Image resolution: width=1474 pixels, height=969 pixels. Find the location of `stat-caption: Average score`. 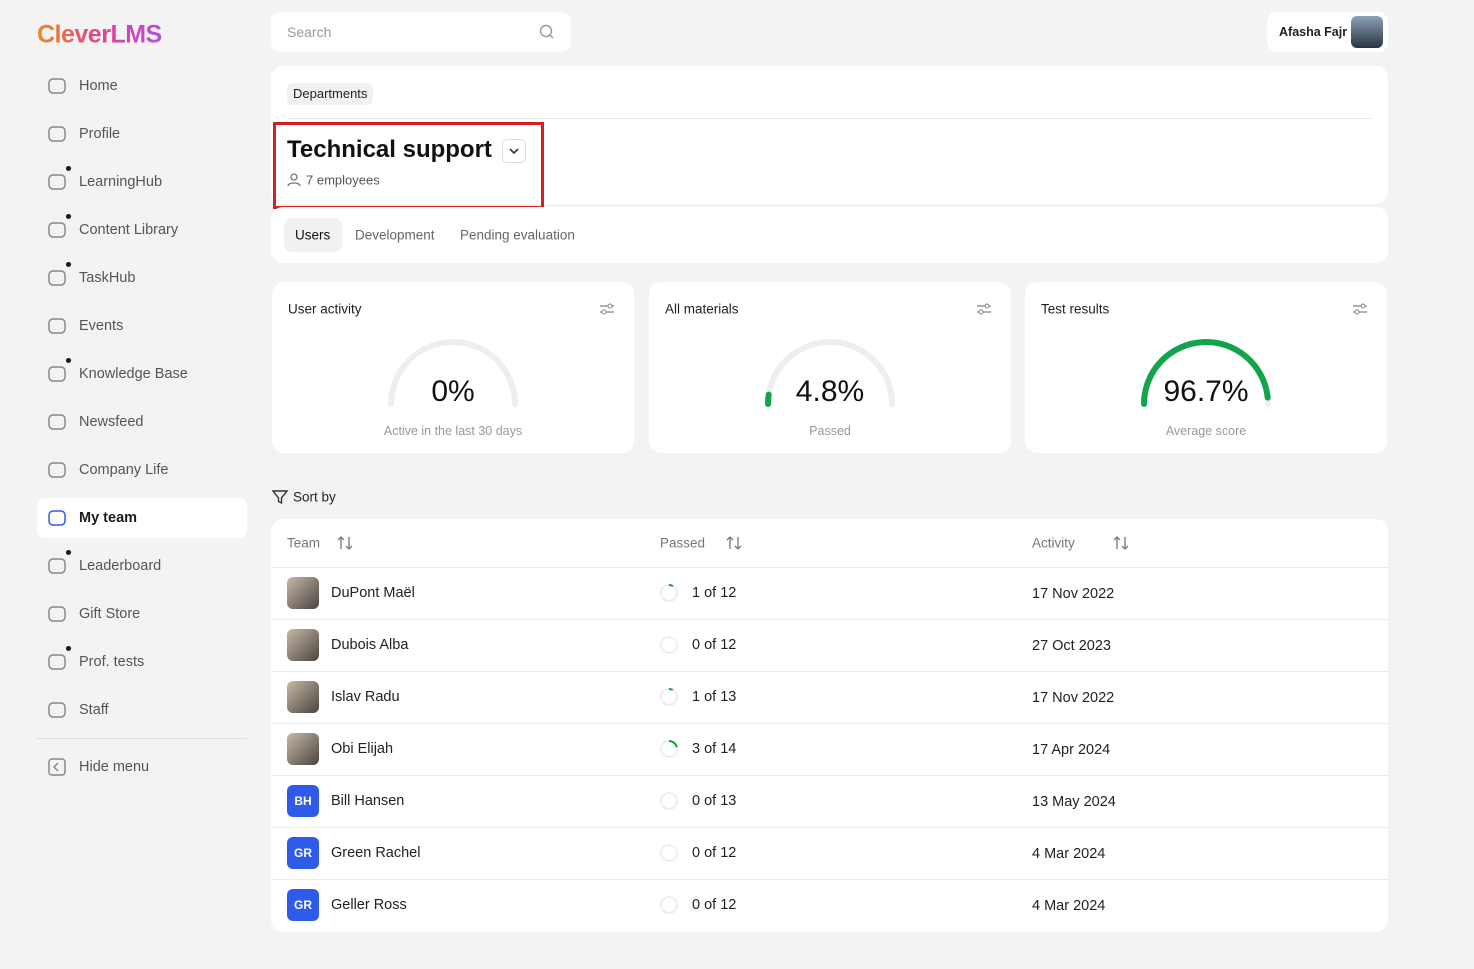

stat-caption: Average score is located at coordinates (1206, 431).